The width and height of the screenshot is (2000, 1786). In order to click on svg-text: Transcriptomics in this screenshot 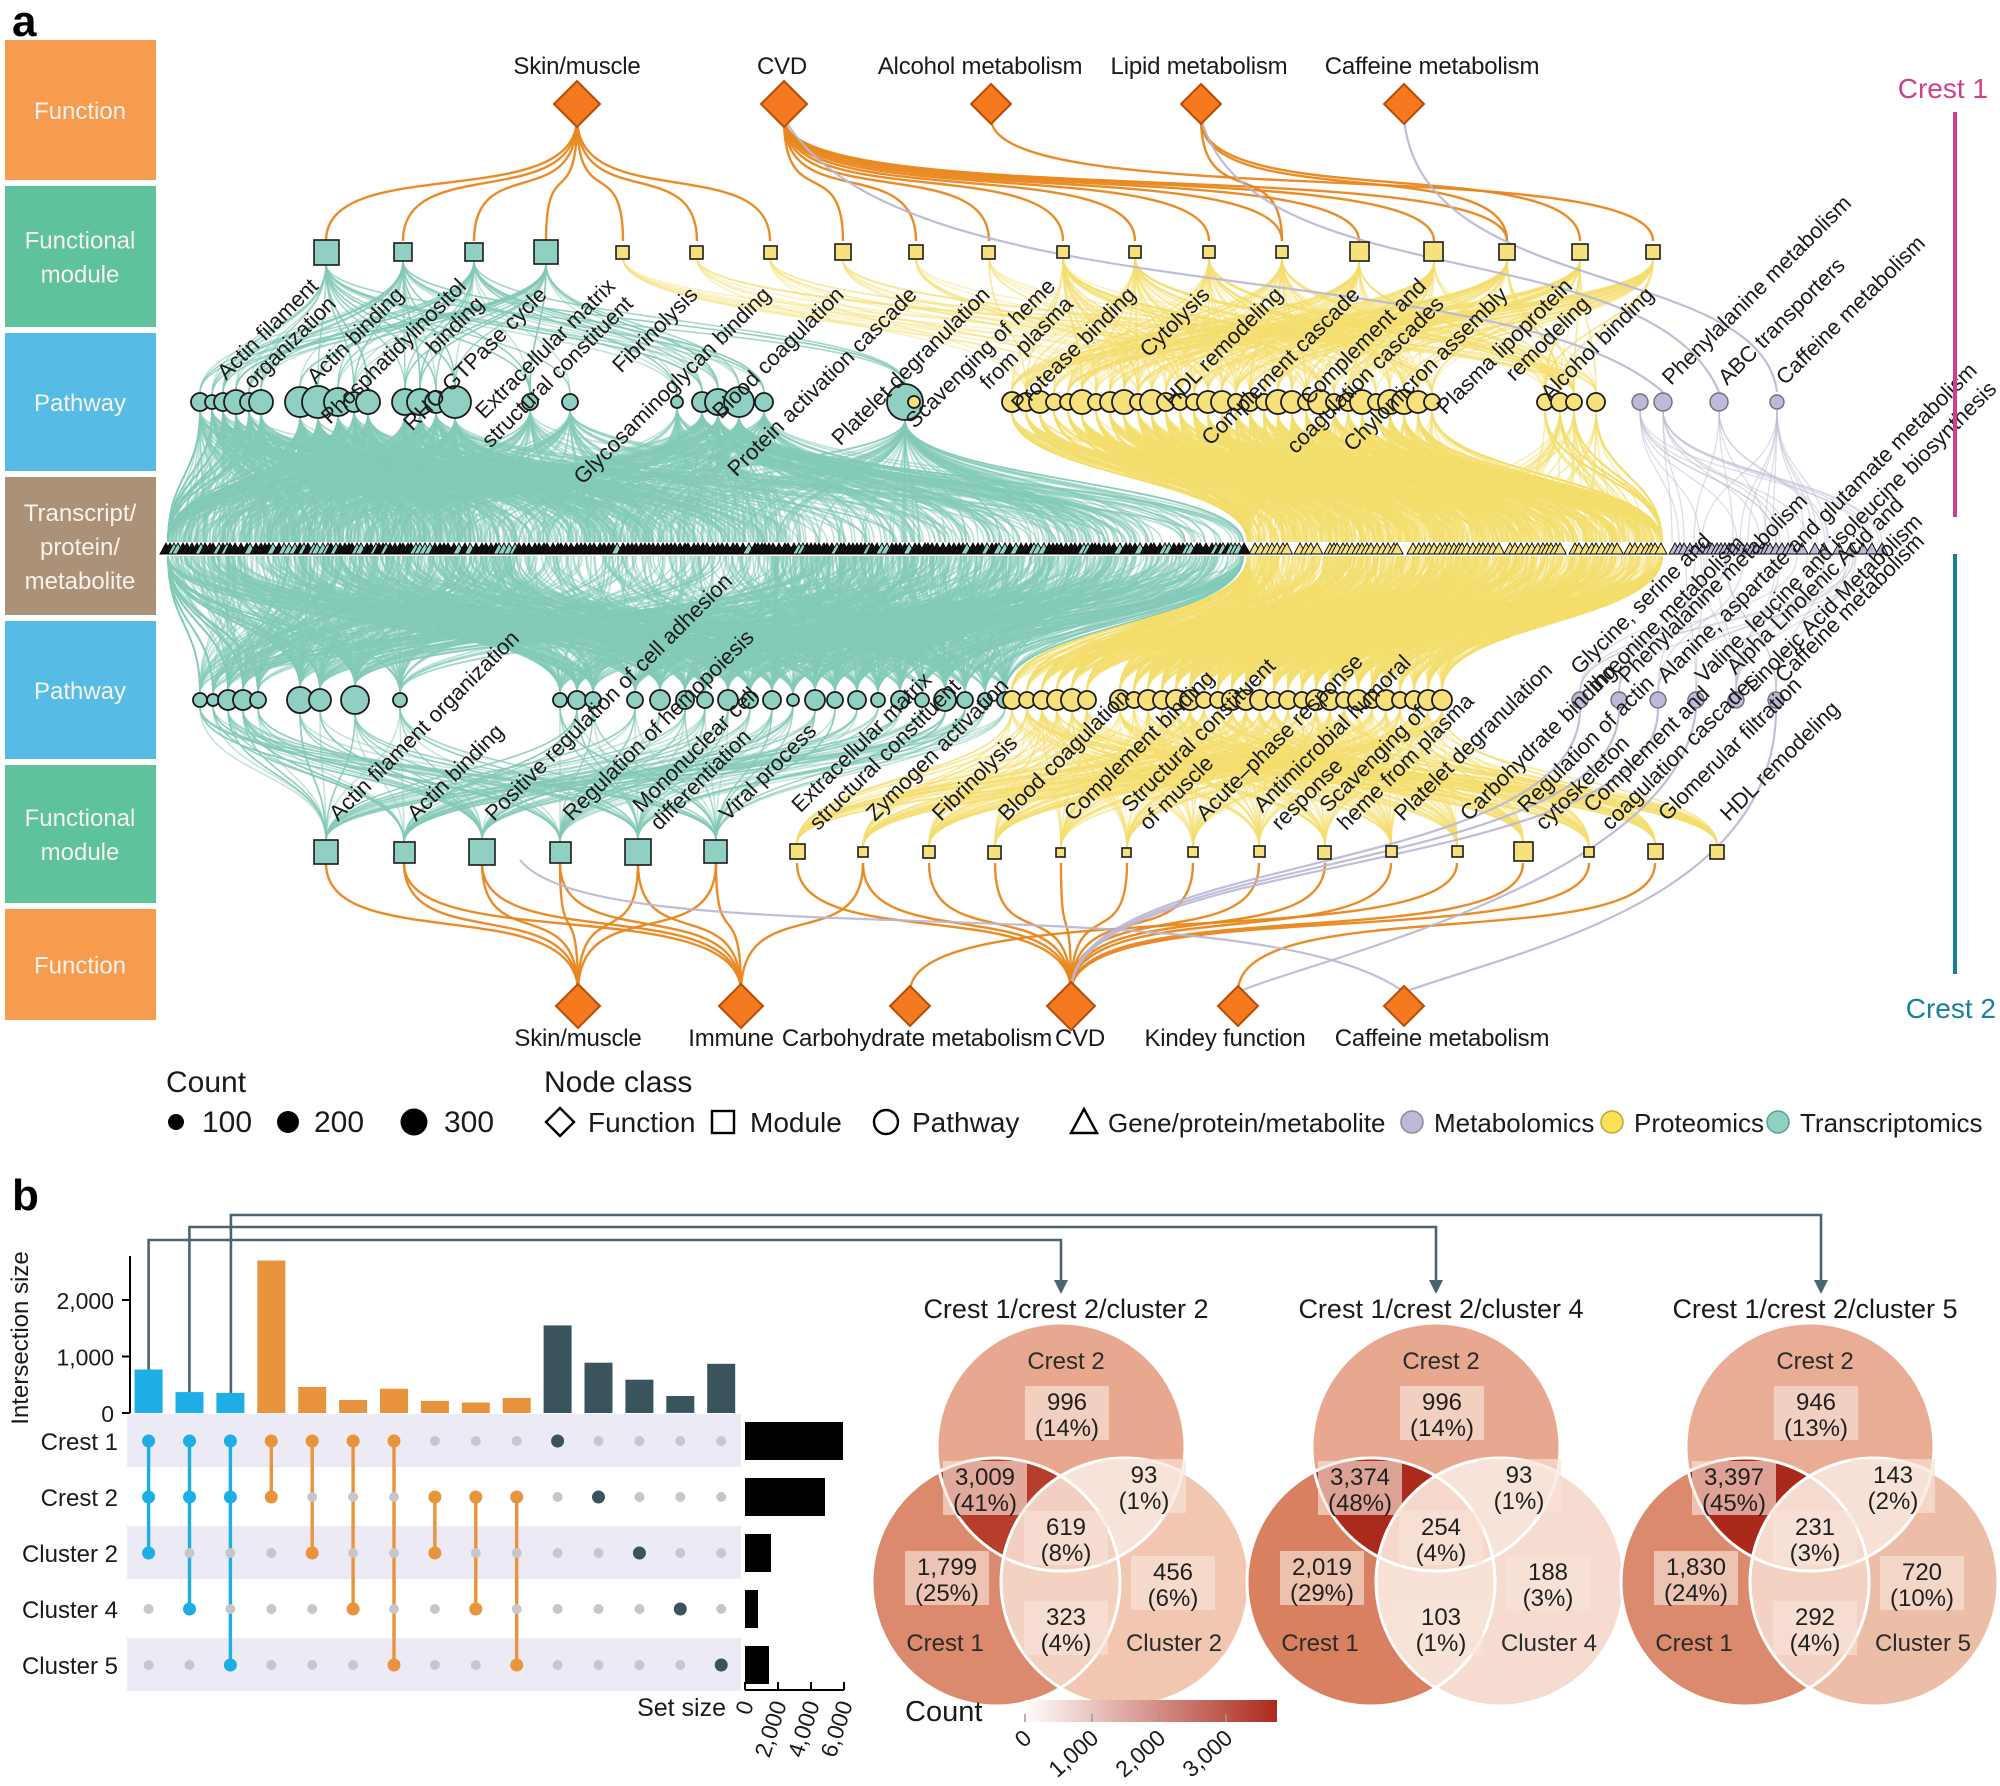, I will do `click(1891, 1123)`.